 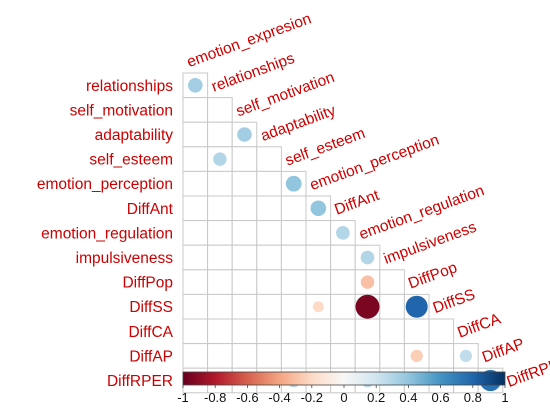 I want to click on row-label: relationships, so click(x=129, y=86).